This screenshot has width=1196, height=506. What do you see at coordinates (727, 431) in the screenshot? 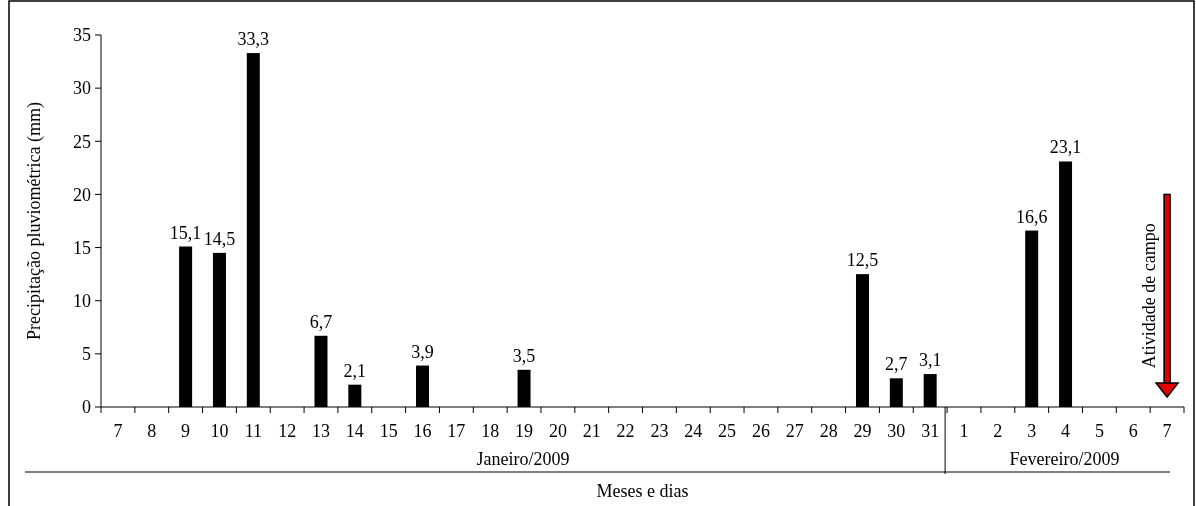
I see `x-tick-label: 25` at bounding box center [727, 431].